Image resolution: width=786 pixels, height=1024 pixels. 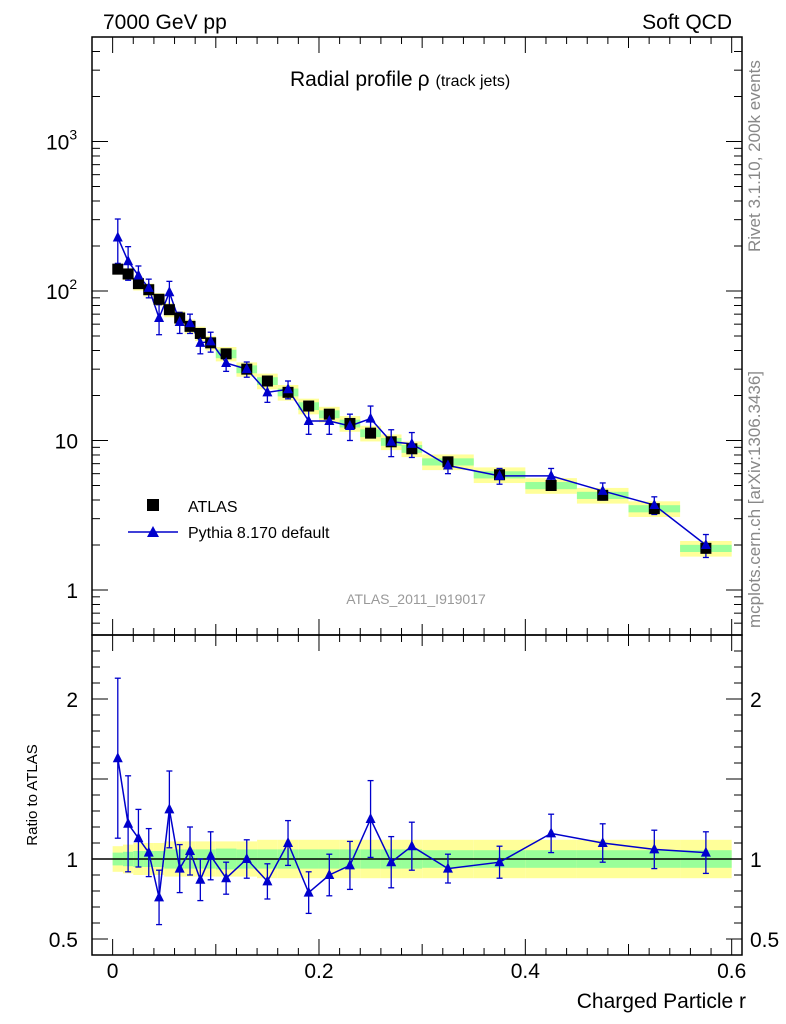 What do you see at coordinates (73, 284) in the screenshot?
I see `main-y-tick-exponent: 2` at bounding box center [73, 284].